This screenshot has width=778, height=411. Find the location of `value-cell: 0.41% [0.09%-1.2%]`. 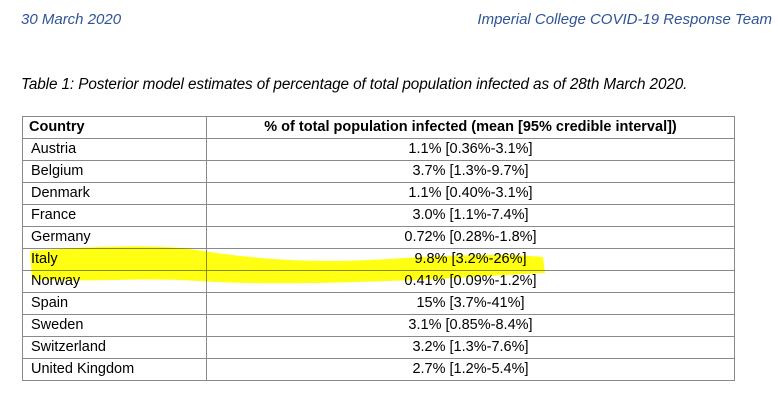

value-cell: 0.41% [0.09%-1.2%] is located at coordinates (470, 281).